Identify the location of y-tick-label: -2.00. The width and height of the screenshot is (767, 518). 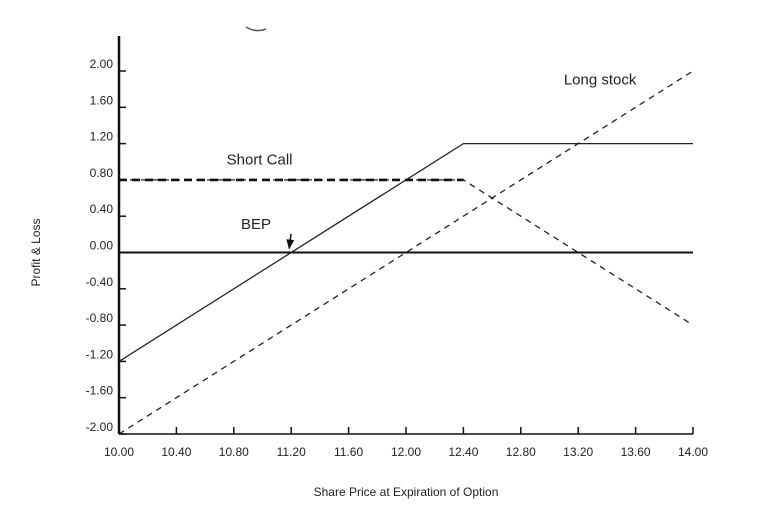
(100, 427).